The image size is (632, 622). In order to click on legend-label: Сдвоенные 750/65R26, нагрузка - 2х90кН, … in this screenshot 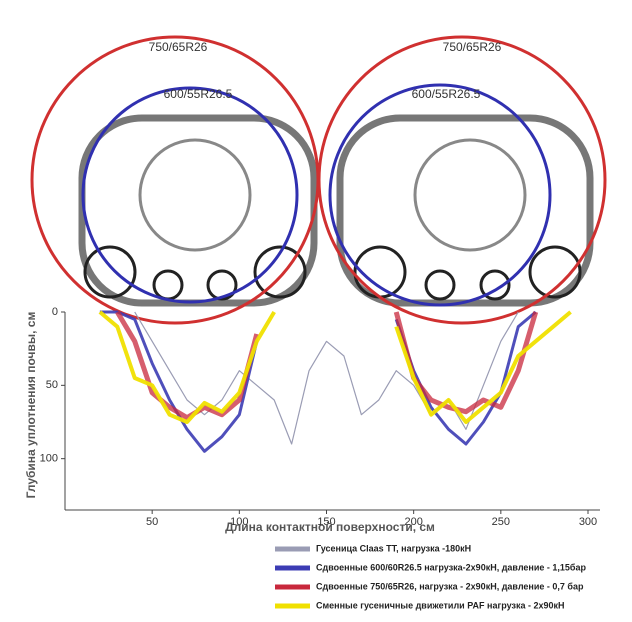, I will do `click(450, 586)`.